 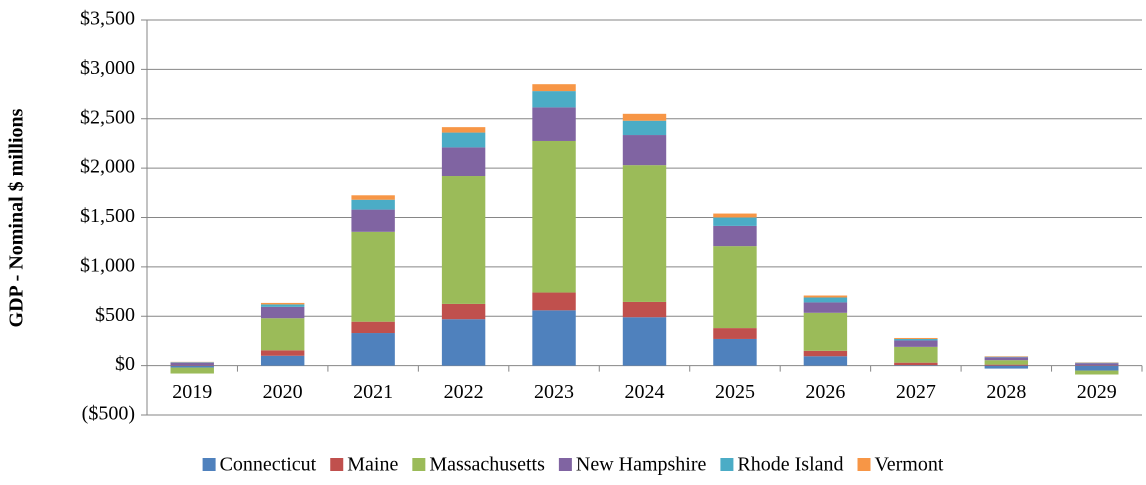 What do you see at coordinates (790, 465) in the screenshot?
I see `legend-label: Rhode Island` at bounding box center [790, 465].